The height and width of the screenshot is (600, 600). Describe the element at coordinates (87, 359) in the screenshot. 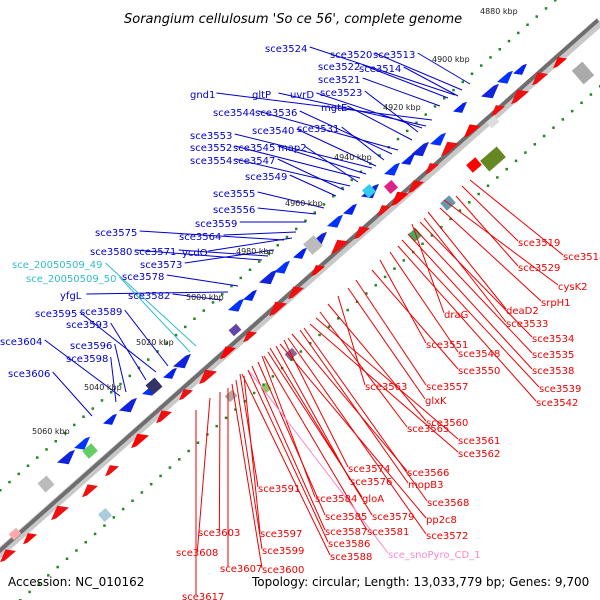

I see `forward-gene-label: sce3598` at that location.